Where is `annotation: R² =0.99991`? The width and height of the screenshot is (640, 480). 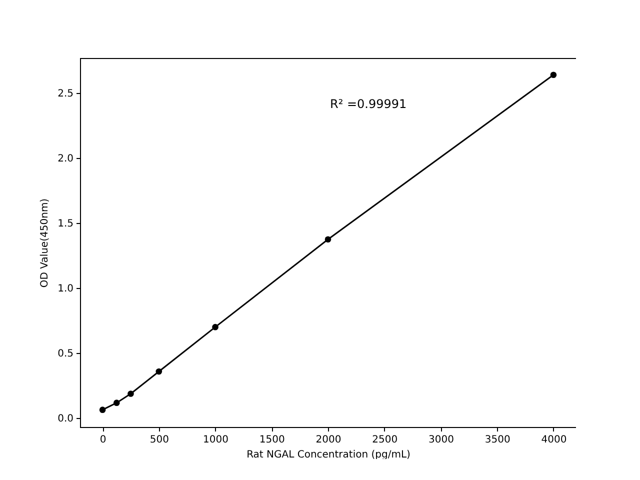 annotation: R² =0.99991 is located at coordinates (368, 104).